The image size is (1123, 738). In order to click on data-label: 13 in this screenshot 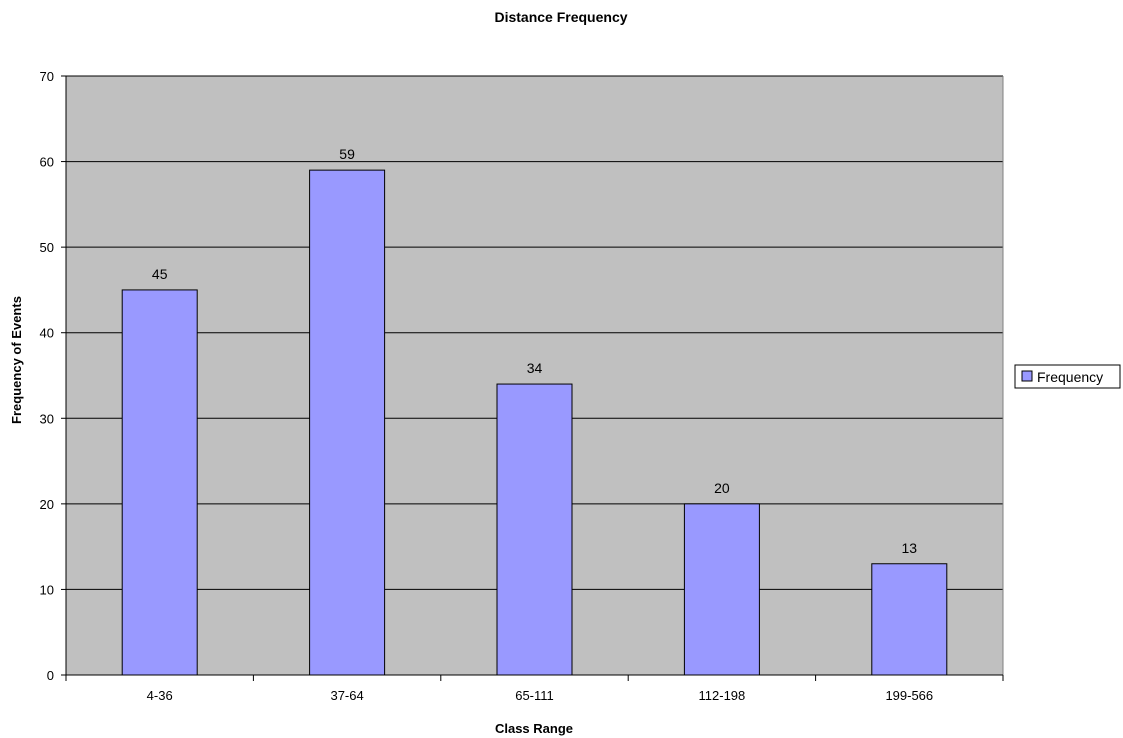, I will do `click(910, 548)`.